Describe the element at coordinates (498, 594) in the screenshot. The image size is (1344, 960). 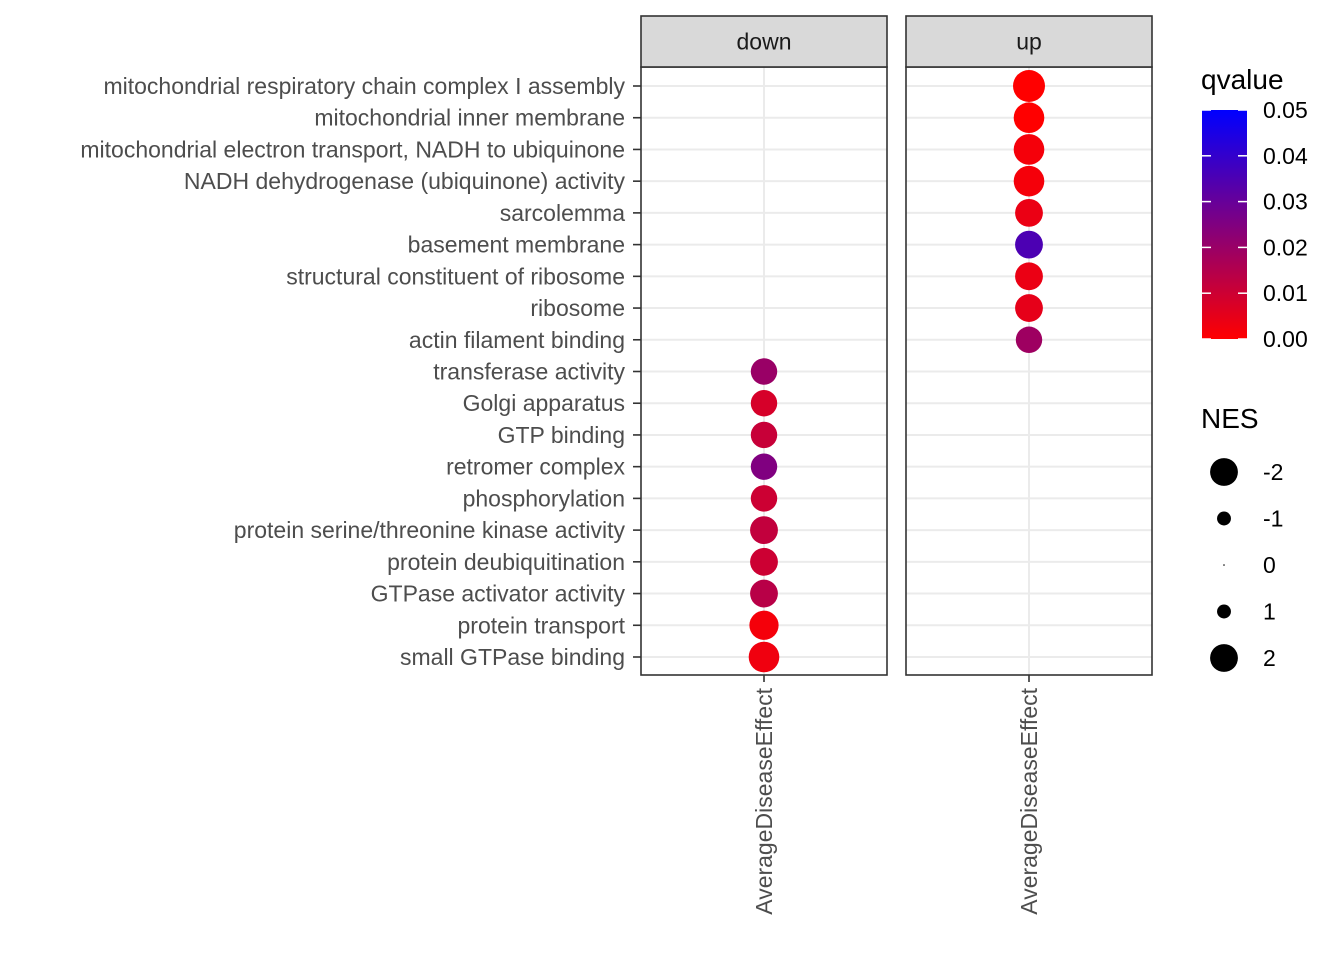
I see `y-tick-label: GTPase activator activity` at that location.